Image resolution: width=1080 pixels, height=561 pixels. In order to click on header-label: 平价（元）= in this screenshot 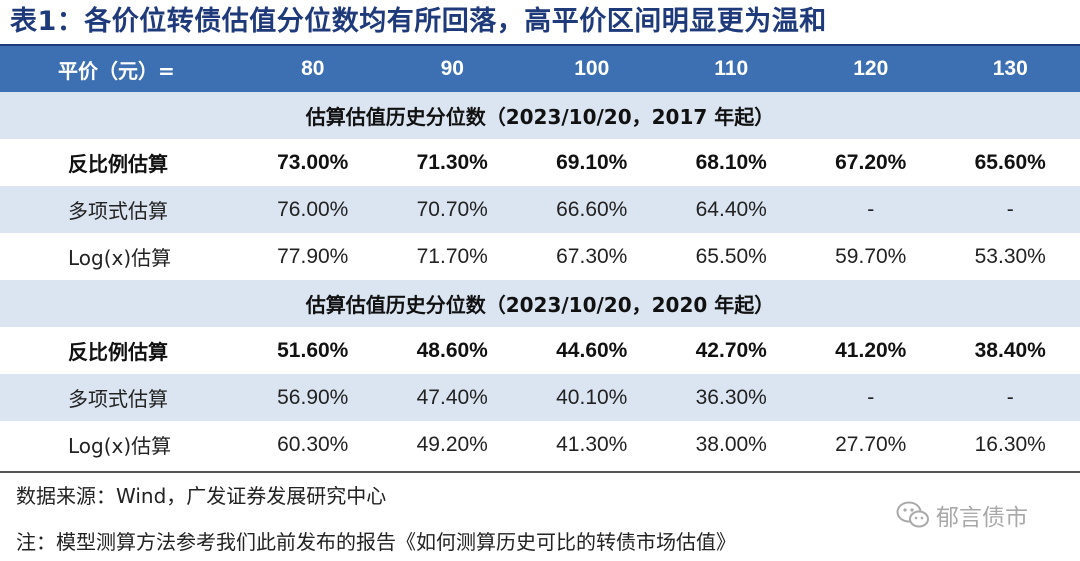, I will do `click(121, 69)`.